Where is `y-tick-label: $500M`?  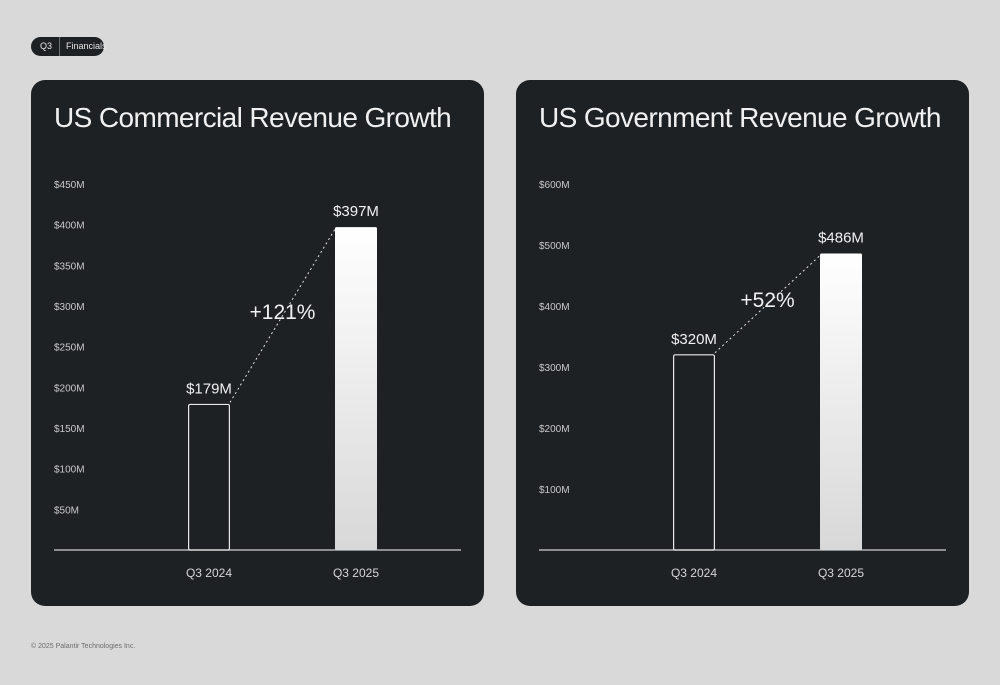
y-tick-label: $500M is located at coordinates (554, 246).